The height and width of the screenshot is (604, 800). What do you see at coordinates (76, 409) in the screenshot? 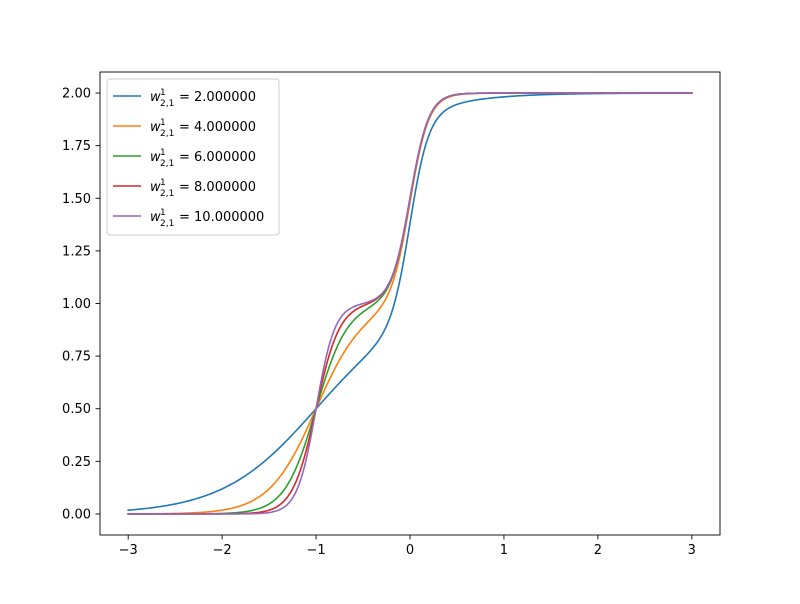
I see `y-tick-label: 0.50` at bounding box center [76, 409].